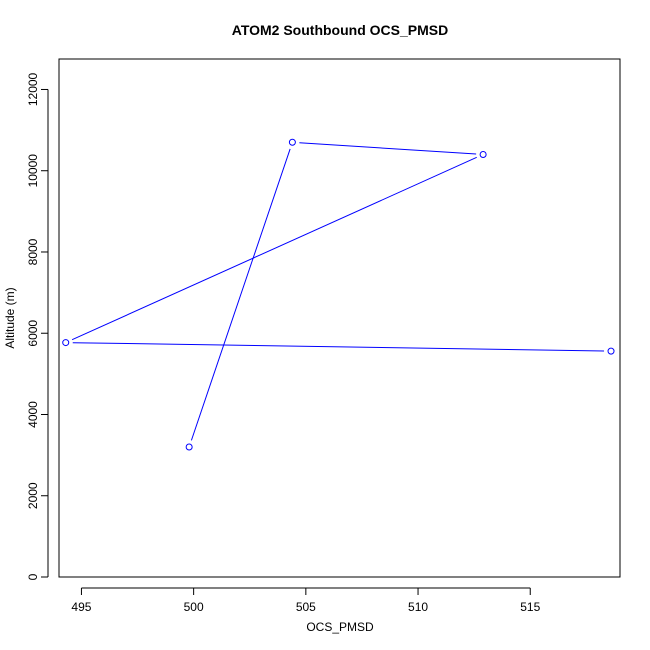 This screenshot has height=650, width=650. I want to click on y-tick-label: 0, so click(33, 576).